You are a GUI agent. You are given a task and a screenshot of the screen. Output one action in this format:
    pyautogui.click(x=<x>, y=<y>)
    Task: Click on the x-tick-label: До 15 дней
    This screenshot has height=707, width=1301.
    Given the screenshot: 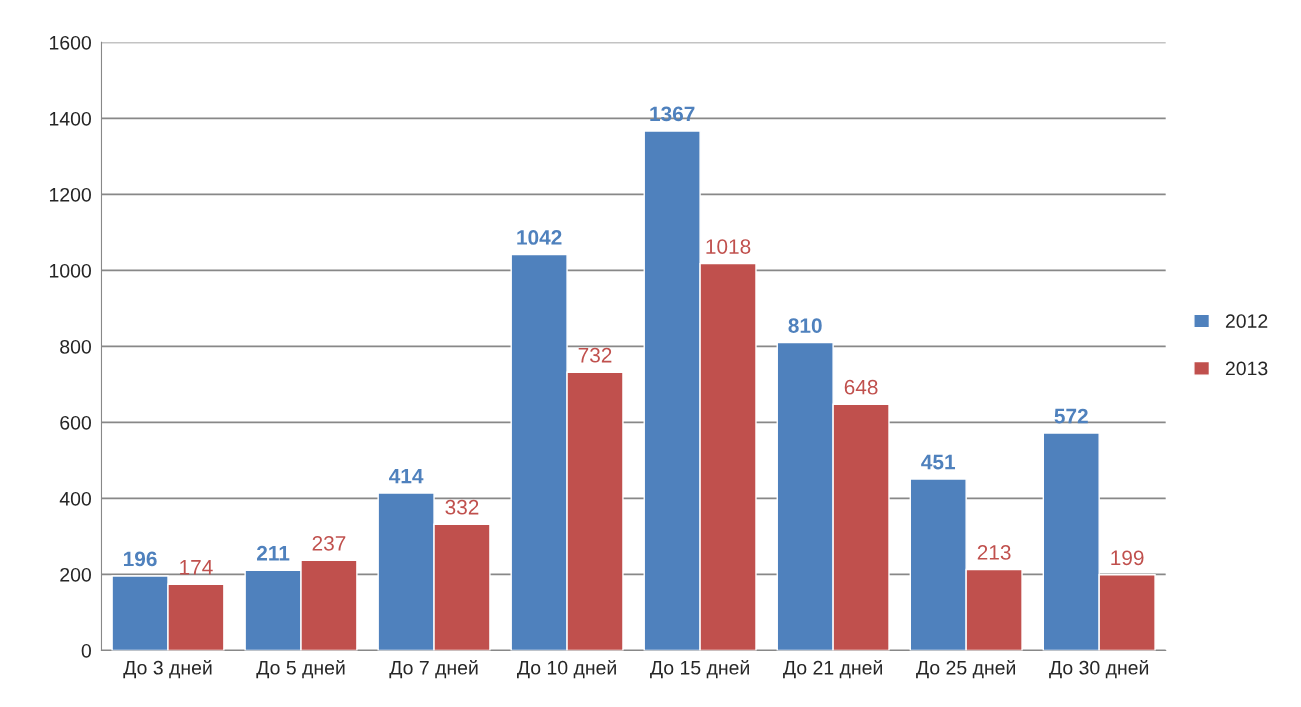 What is the action you would take?
    pyautogui.click(x=699, y=669)
    